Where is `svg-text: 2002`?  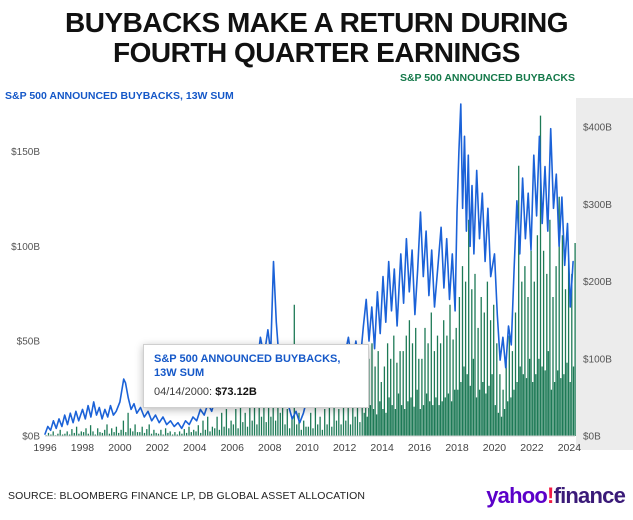
svg-text: 2002 is located at coordinates (158, 448).